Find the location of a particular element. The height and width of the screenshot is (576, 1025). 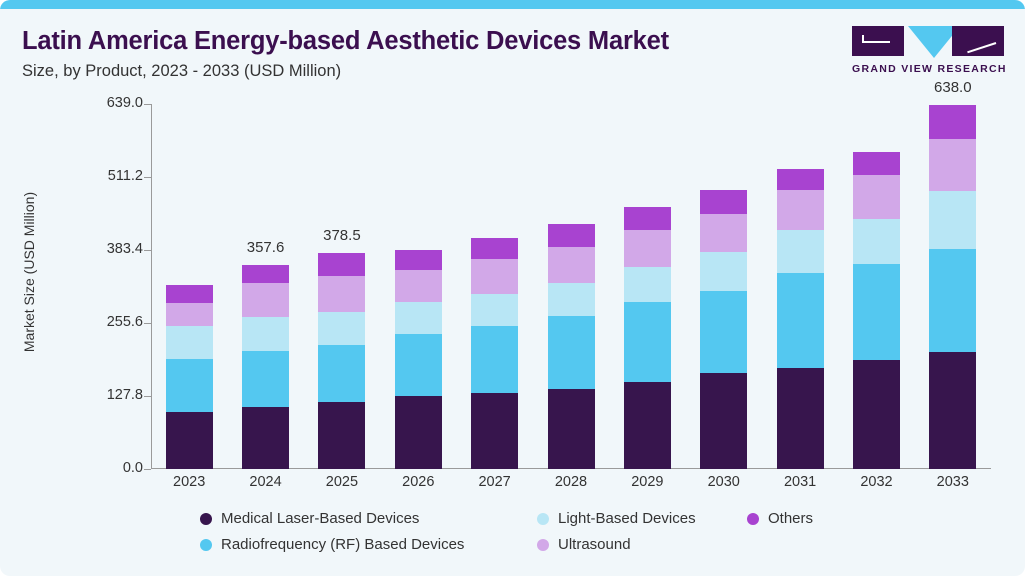

logo-rect-left-icon is located at coordinates (878, 41).